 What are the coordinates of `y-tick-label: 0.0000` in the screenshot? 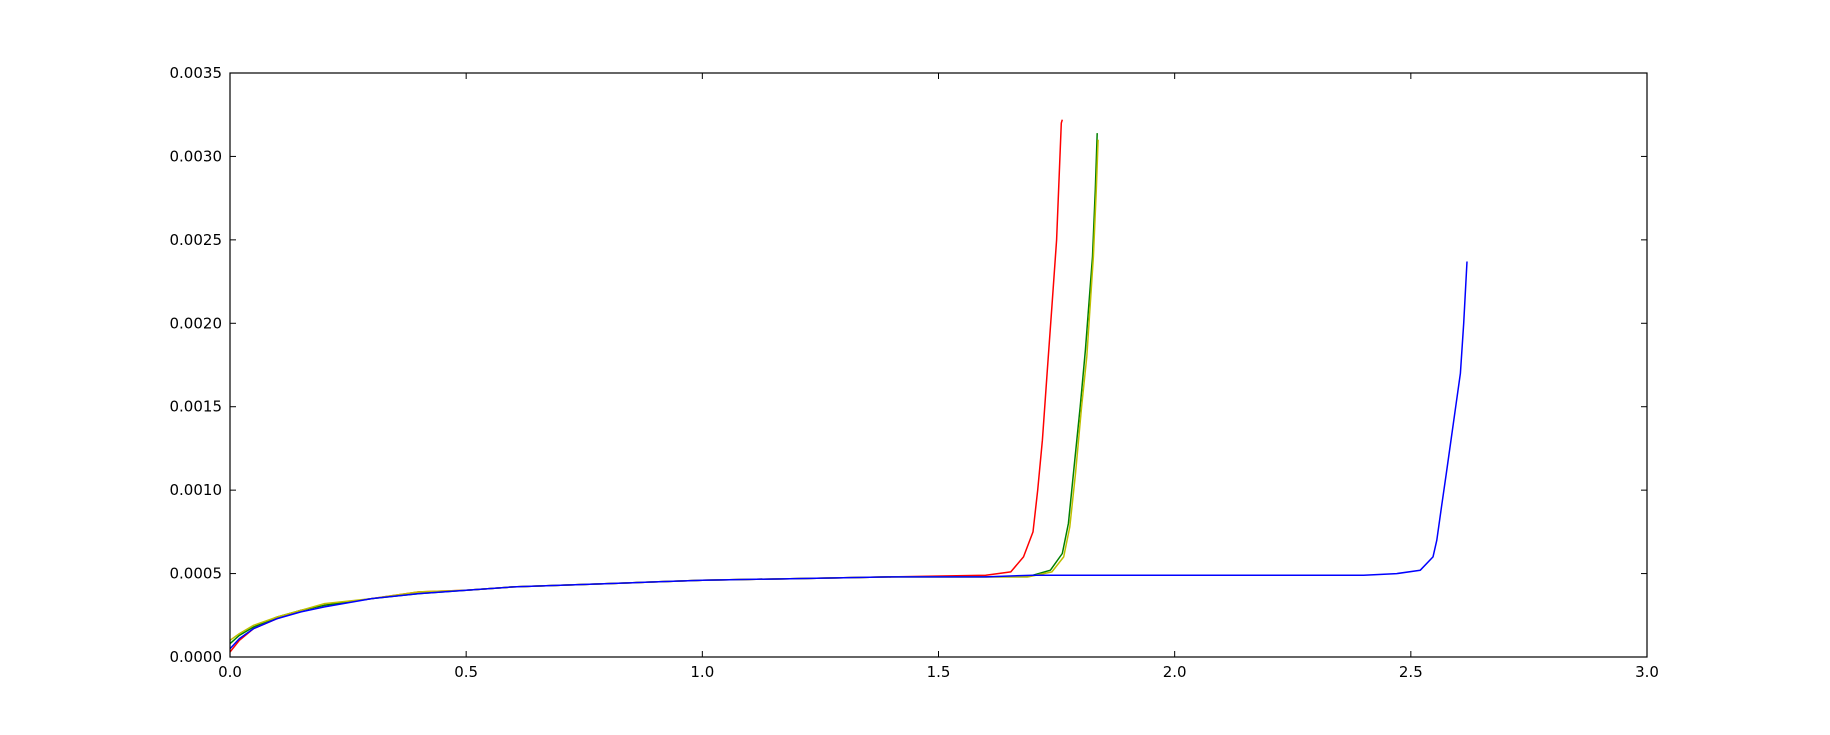 It's located at (196, 657).